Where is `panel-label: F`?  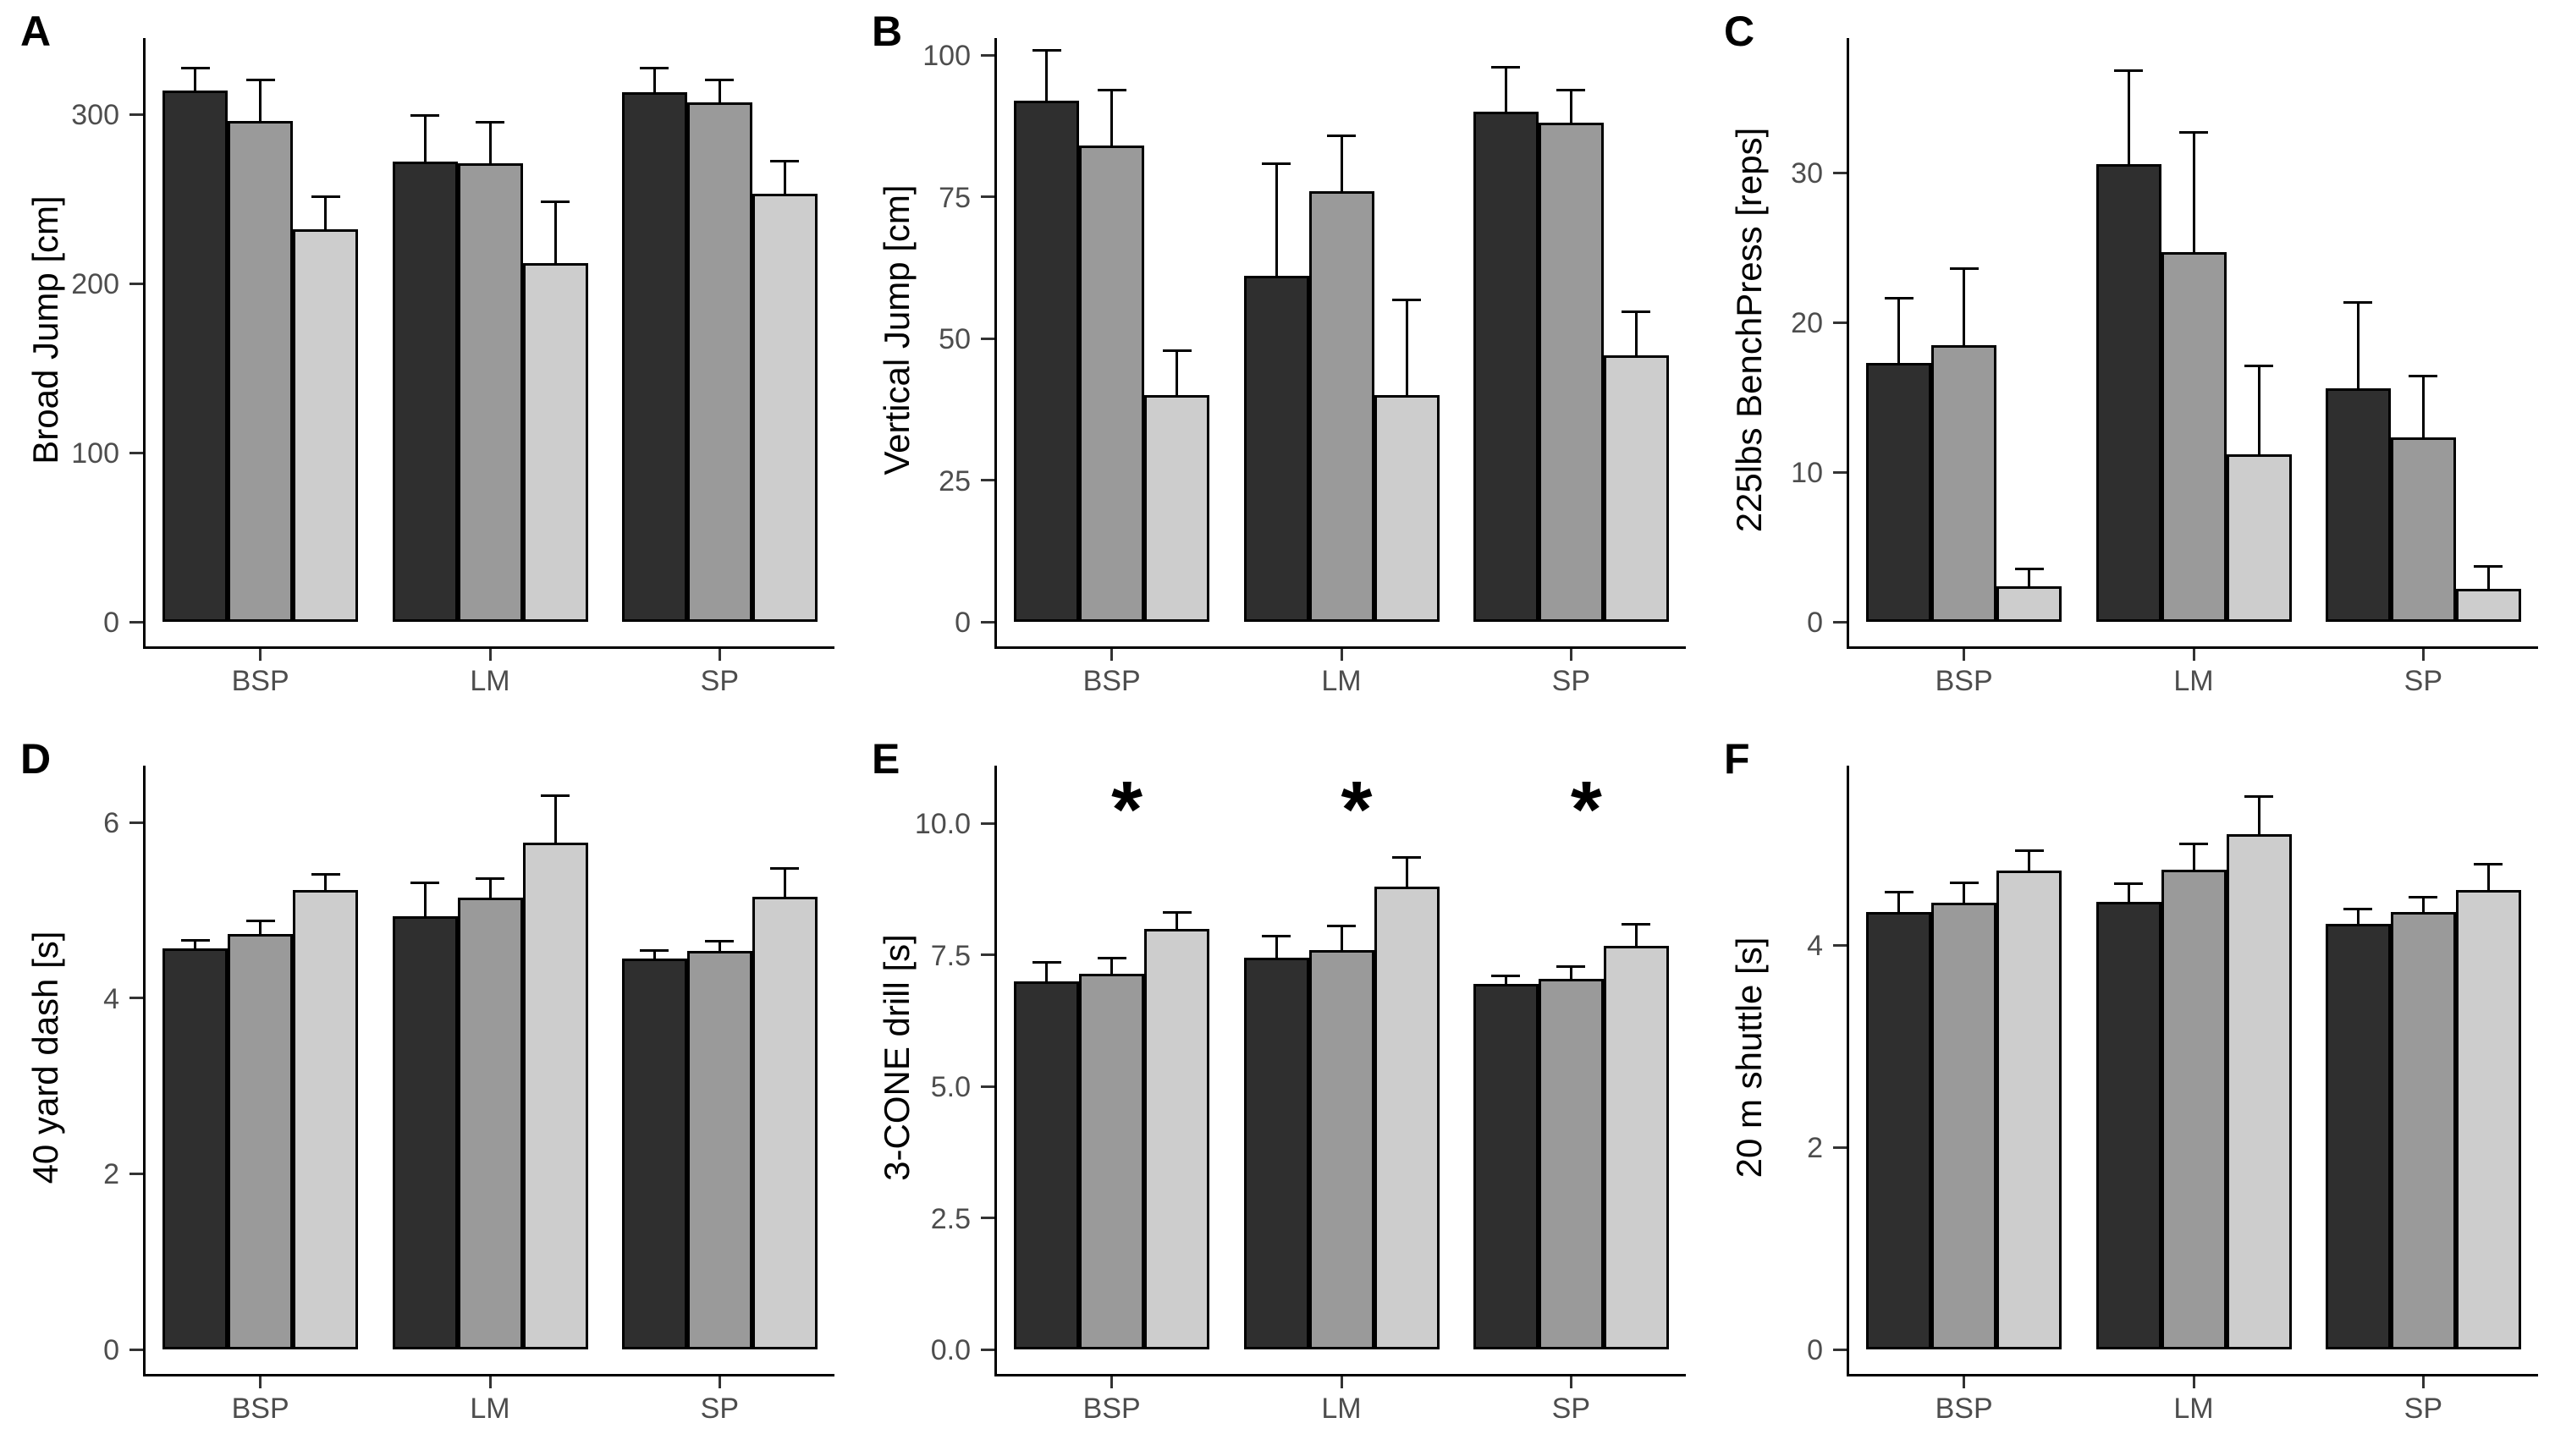 panel-label: F is located at coordinates (1737, 759).